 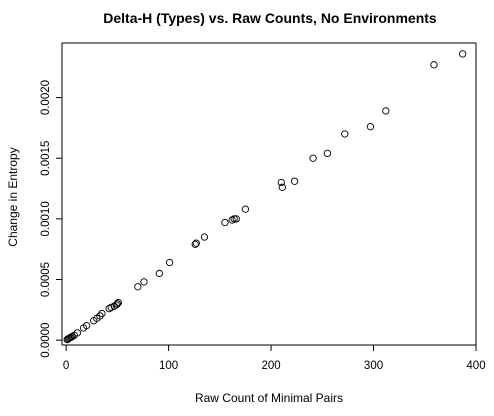 I want to click on y-tick-label: 0.0010, so click(x=46, y=218).